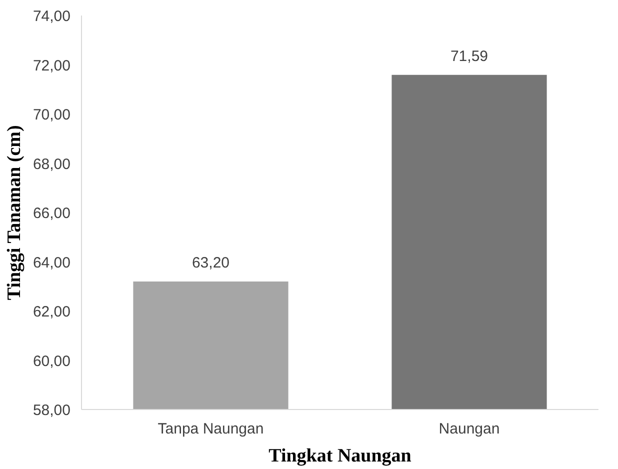 This screenshot has height=469, width=618. What do you see at coordinates (340, 456) in the screenshot?
I see `x-axis-title: Tingkat Naungan` at bounding box center [340, 456].